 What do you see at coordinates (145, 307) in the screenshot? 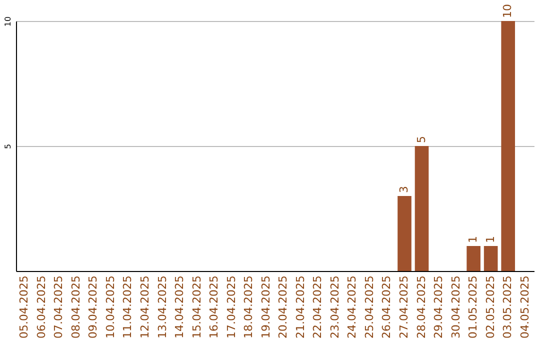
I see `x-tick-label: 12.04.2025` at bounding box center [145, 307].